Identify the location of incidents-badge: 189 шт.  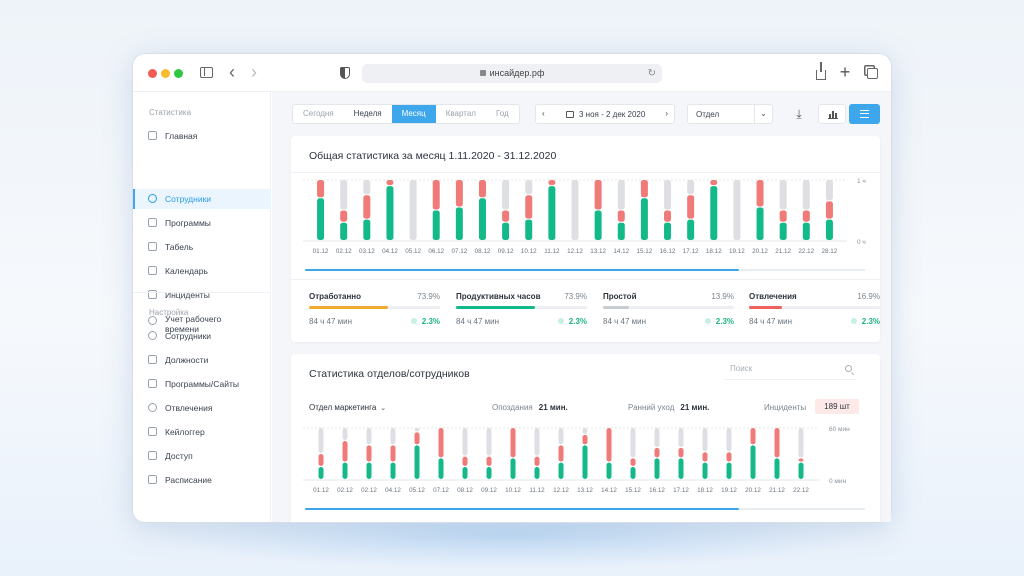
(837, 406).